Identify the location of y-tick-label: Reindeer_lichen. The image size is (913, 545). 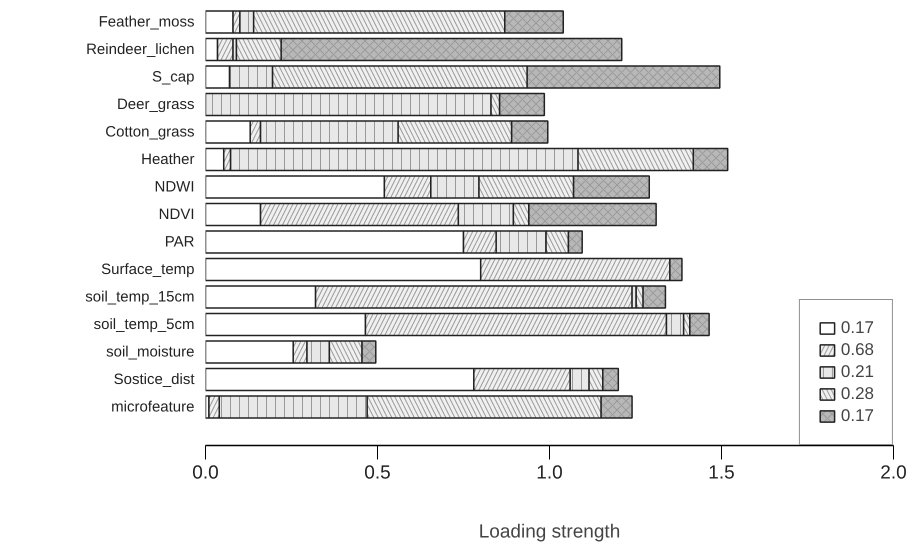
(140, 49).